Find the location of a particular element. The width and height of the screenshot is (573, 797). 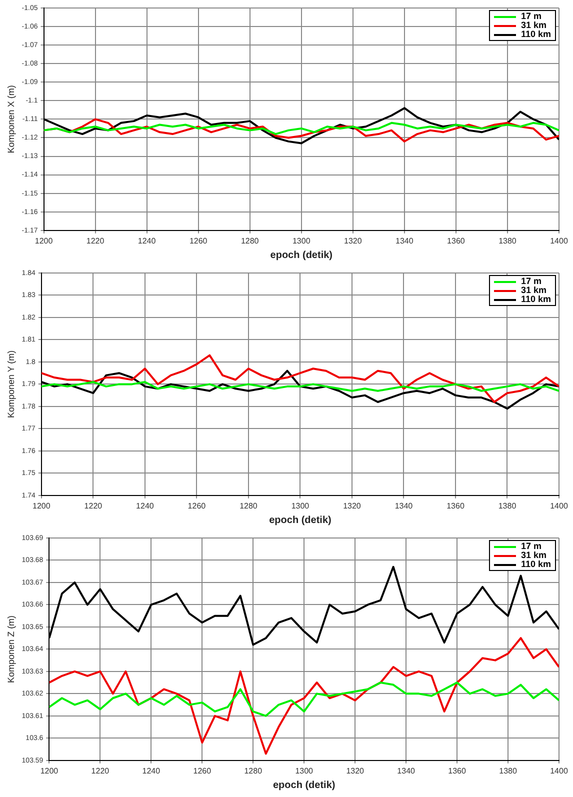

y-axis-title: Komponen X (m) is located at coordinates (11, 119).